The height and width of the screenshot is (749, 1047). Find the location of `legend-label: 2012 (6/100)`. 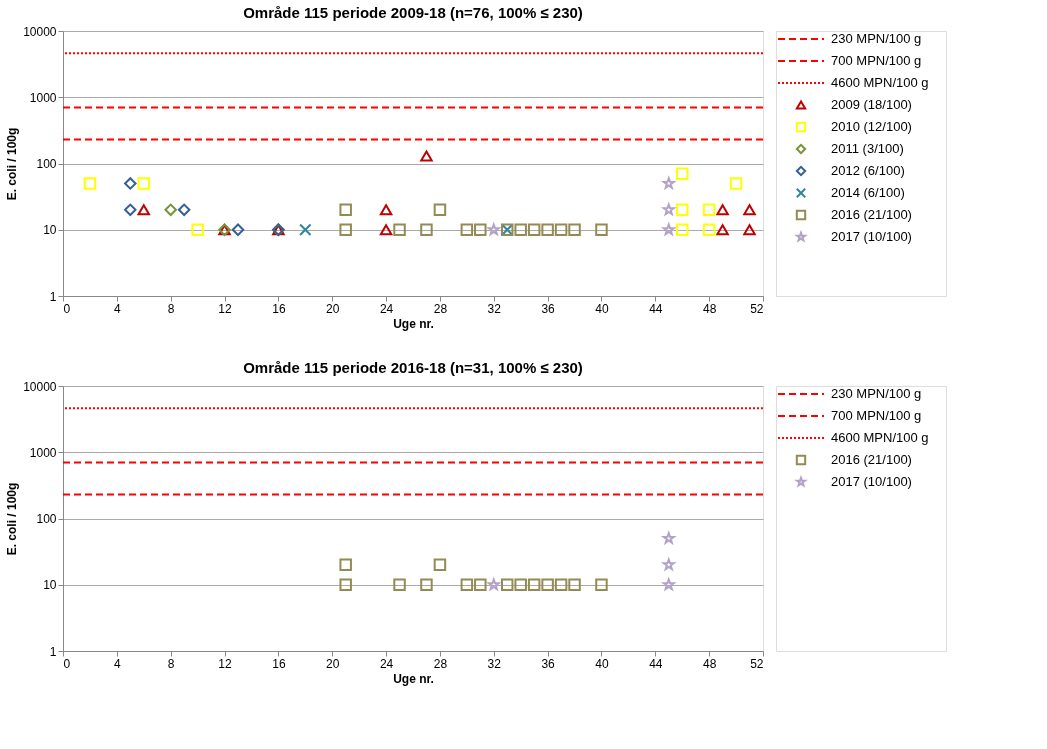

legend-label: 2012 (6/100) is located at coordinates (868, 170).